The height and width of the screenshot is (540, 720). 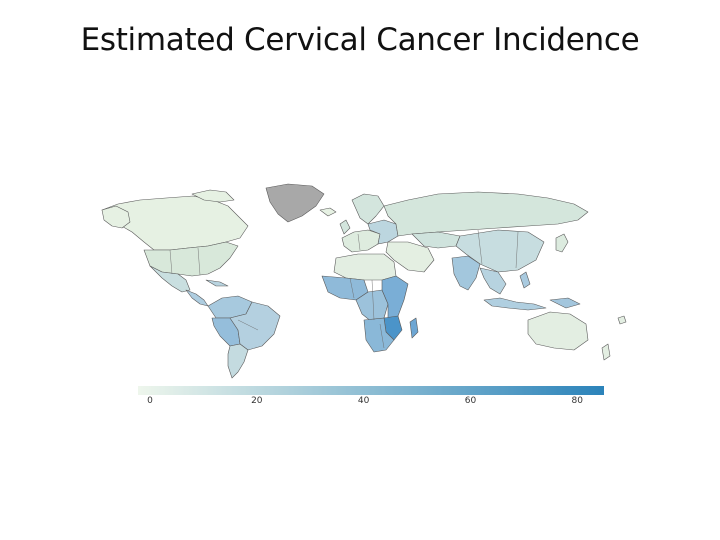 What do you see at coordinates (345, 227) in the screenshot?
I see `region-uk` at bounding box center [345, 227].